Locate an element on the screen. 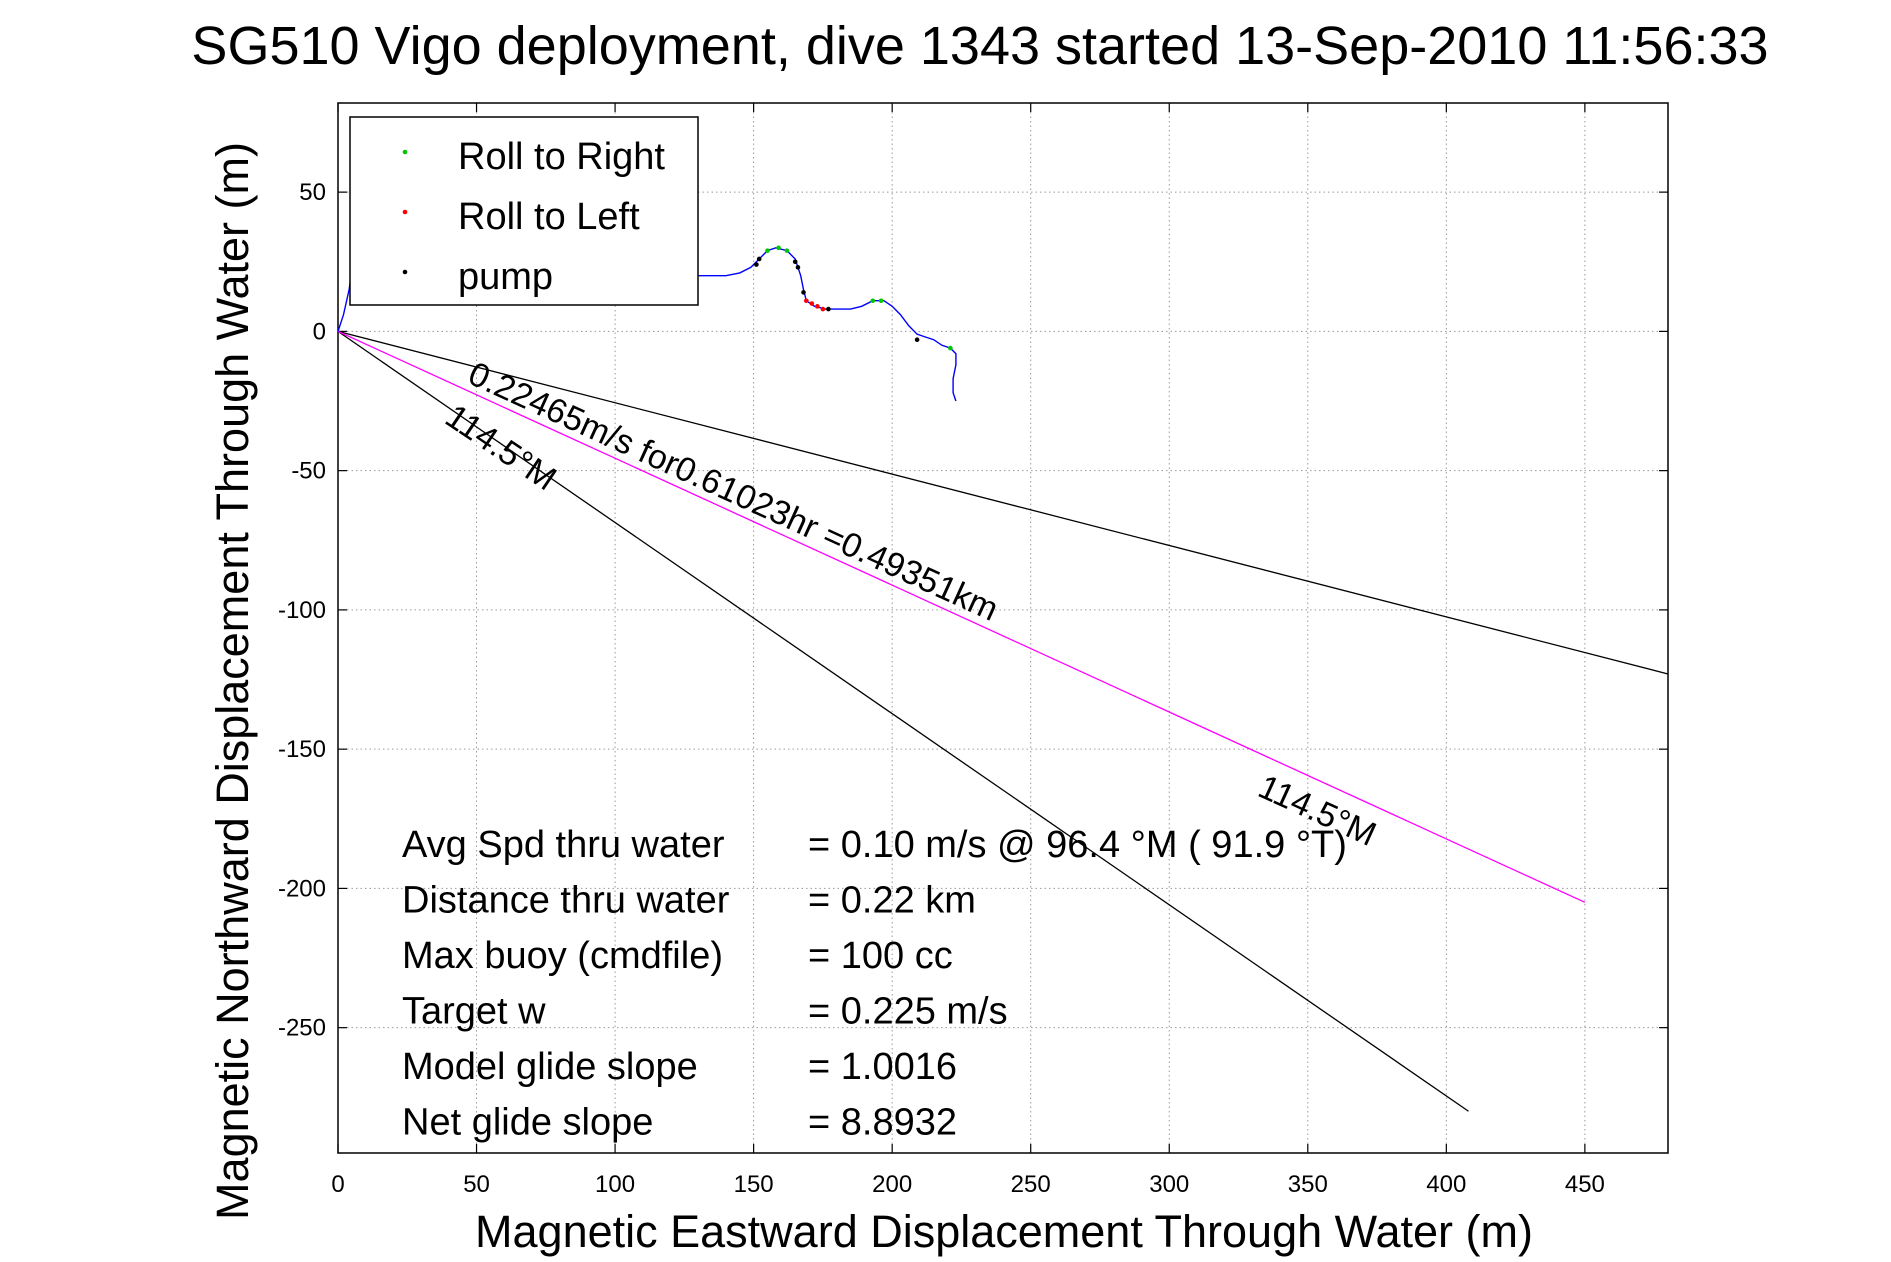 This screenshot has height=1262, width=1891. stat-label: Max buoy (cmdfile) is located at coordinates (562, 956).